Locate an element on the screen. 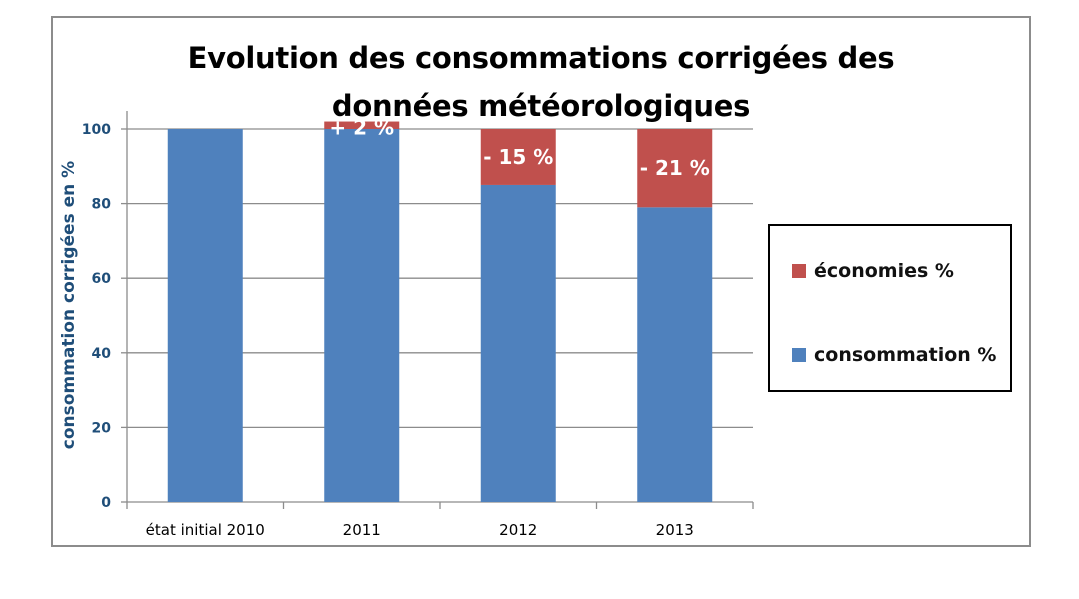 The image size is (1079, 599). data-label-2: - 15 % is located at coordinates (518, 157).